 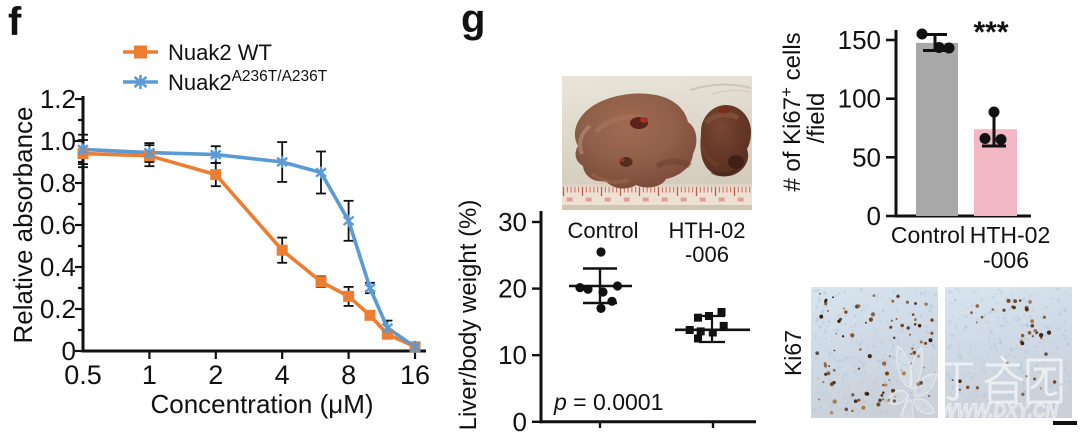 What do you see at coordinates (348, 375) in the screenshot?
I see `svg-text: 8` at bounding box center [348, 375].